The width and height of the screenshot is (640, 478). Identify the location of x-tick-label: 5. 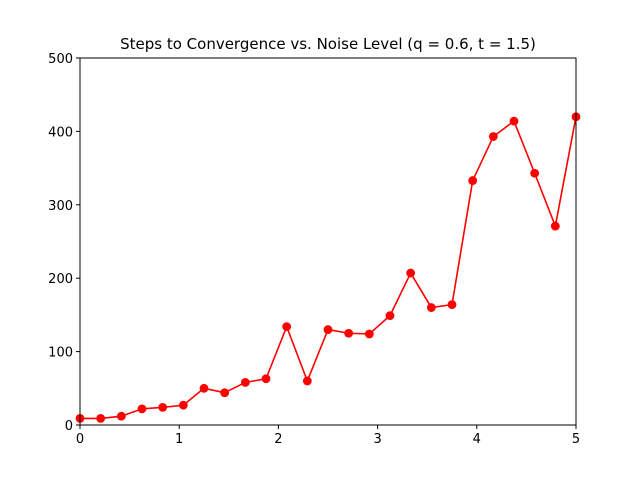
(576, 439).